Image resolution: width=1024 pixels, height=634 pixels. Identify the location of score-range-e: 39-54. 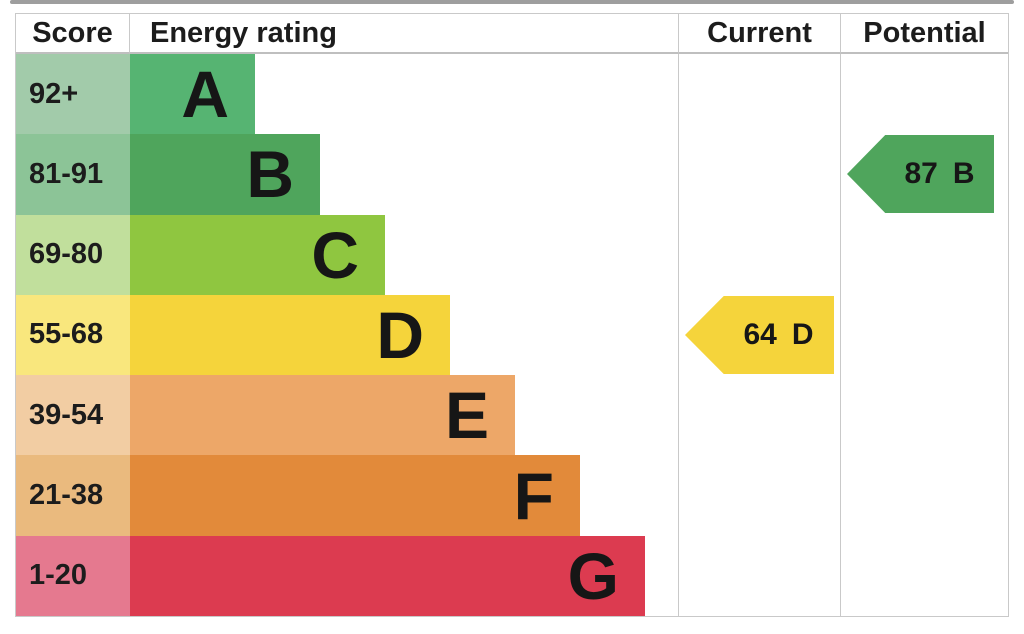
(73, 415).